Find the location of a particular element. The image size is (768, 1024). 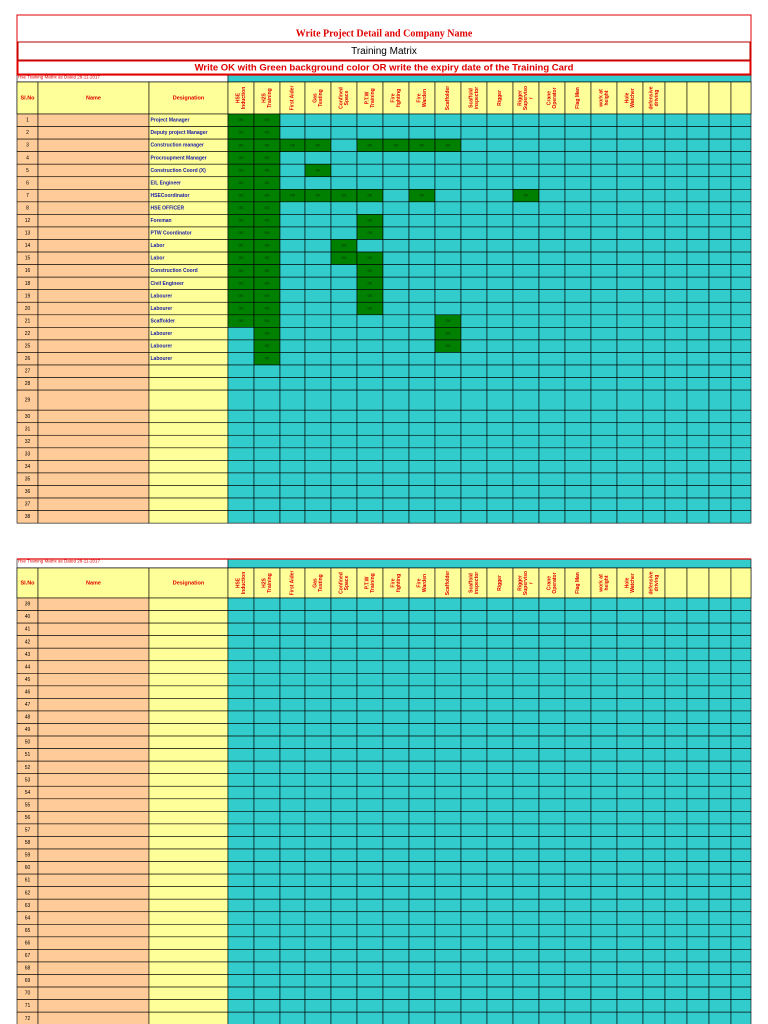

skill-header-line: Superviso is located at coordinates (526, 98).